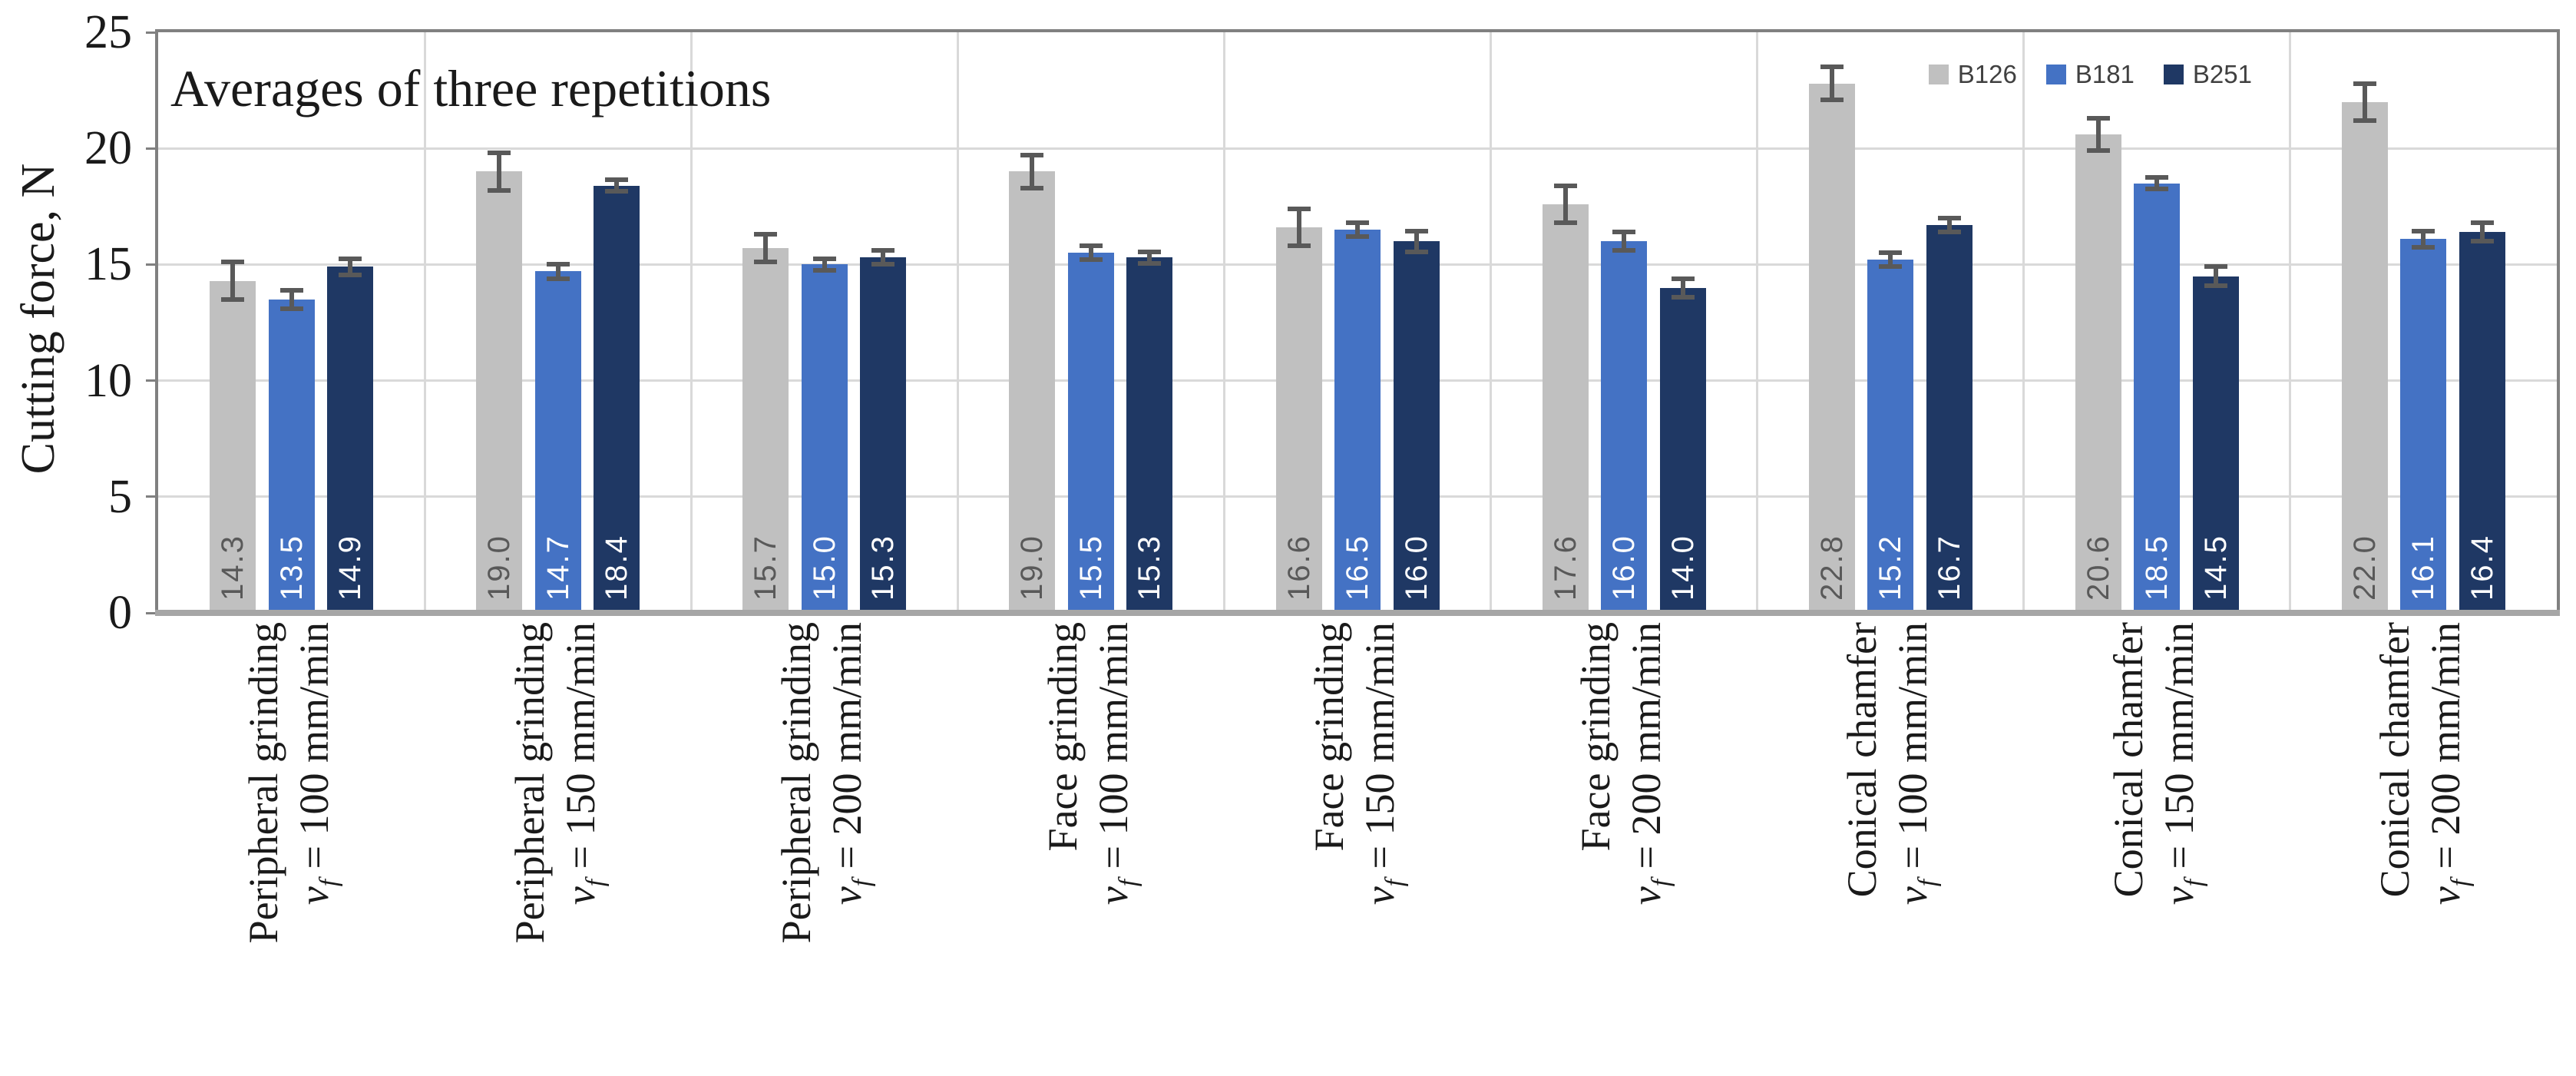 The width and height of the screenshot is (2576, 1076). Describe the element at coordinates (795, 783) in the screenshot. I see `category-process-line: Peripheral grinding` at that location.